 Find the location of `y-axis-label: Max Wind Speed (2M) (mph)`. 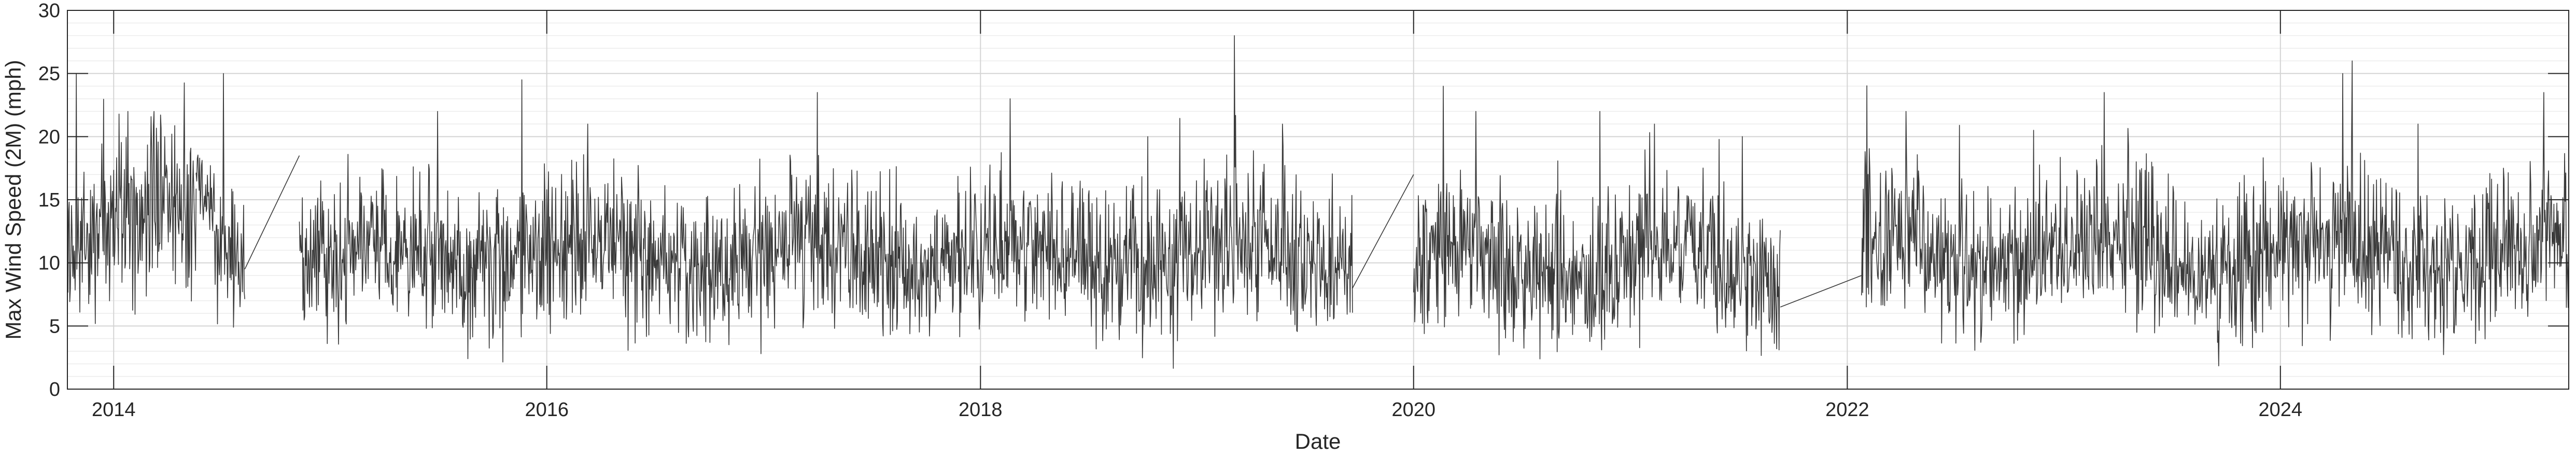

y-axis-label: Max Wind Speed (2M) (mph) is located at coordinates (13, 200).